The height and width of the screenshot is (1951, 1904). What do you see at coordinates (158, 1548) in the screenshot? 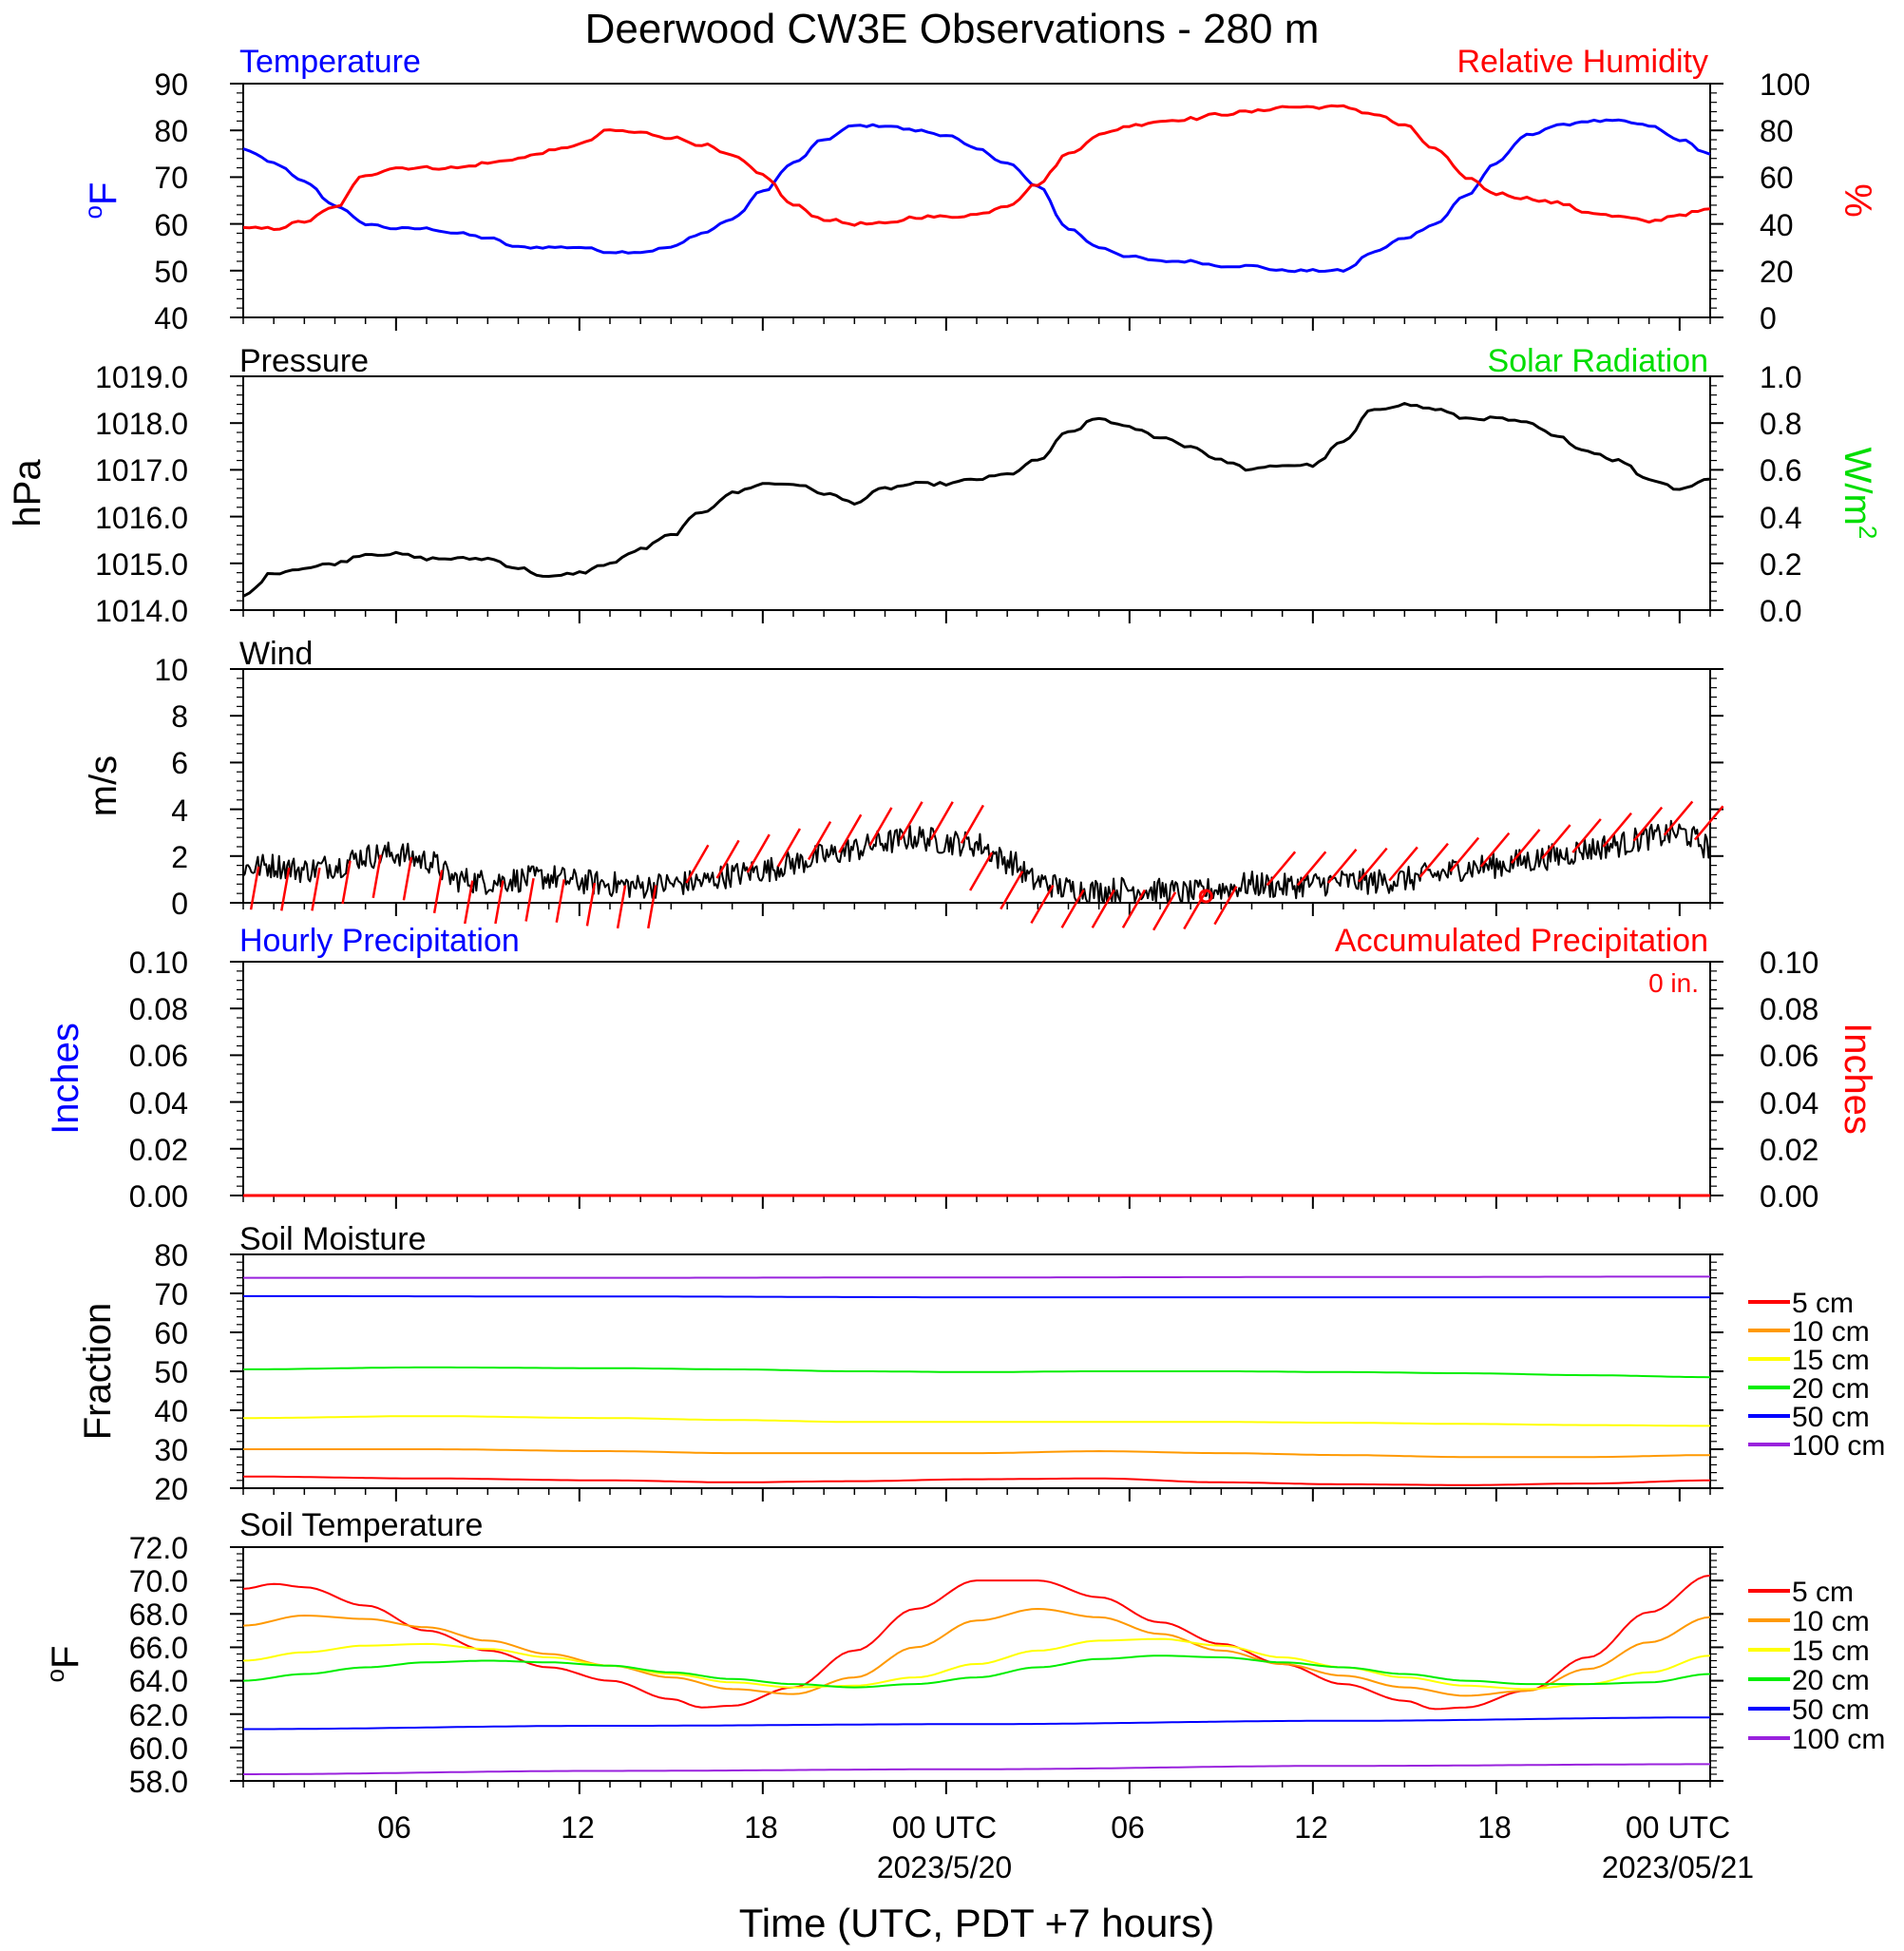
I see `soiltemp-tick-label: 72.0` at bounding box center [158, 1548].